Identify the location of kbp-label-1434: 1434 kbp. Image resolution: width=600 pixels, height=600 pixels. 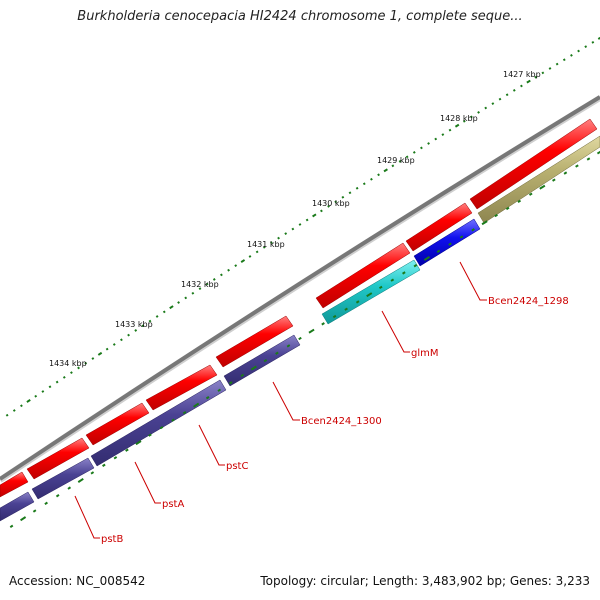
(68, 363).